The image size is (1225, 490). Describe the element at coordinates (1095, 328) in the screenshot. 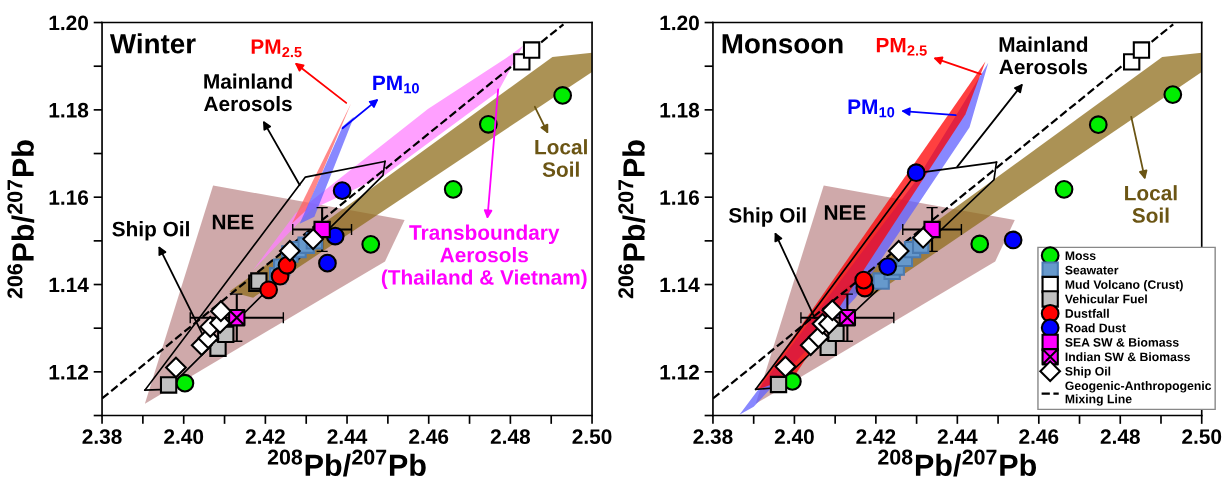

I see `legend-label: Road Dust` at that location.